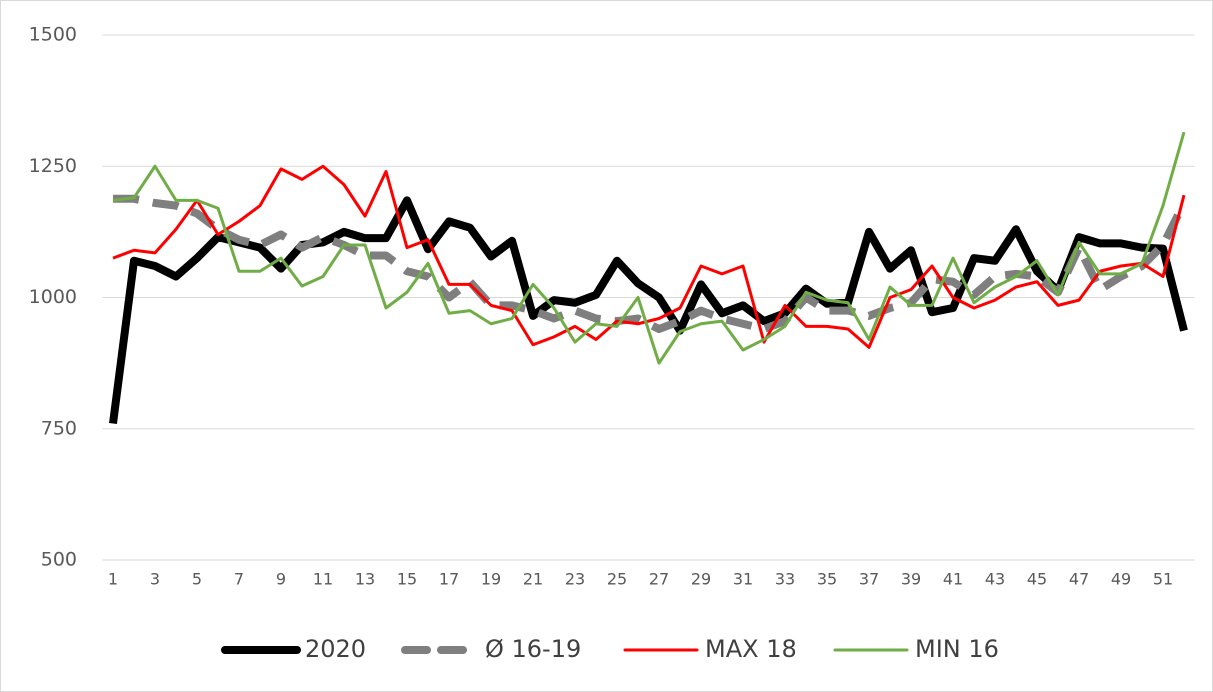 Image resolution: width=1213 pixels, height=692 pixels. What do you see at coordinates (53, 35) in the screenshot?
I see `y-tick-label: 1500` at bounding box center [53, 35].